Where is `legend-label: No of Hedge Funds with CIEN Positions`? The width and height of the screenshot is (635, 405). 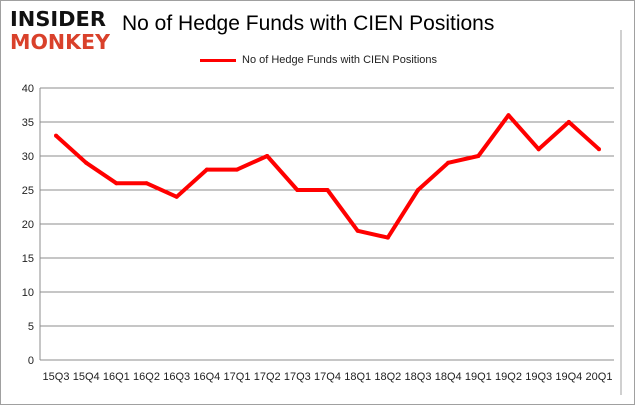
legend-label: No of Hedge Funds with CIEN Positions is located at coordinates (340, 60).